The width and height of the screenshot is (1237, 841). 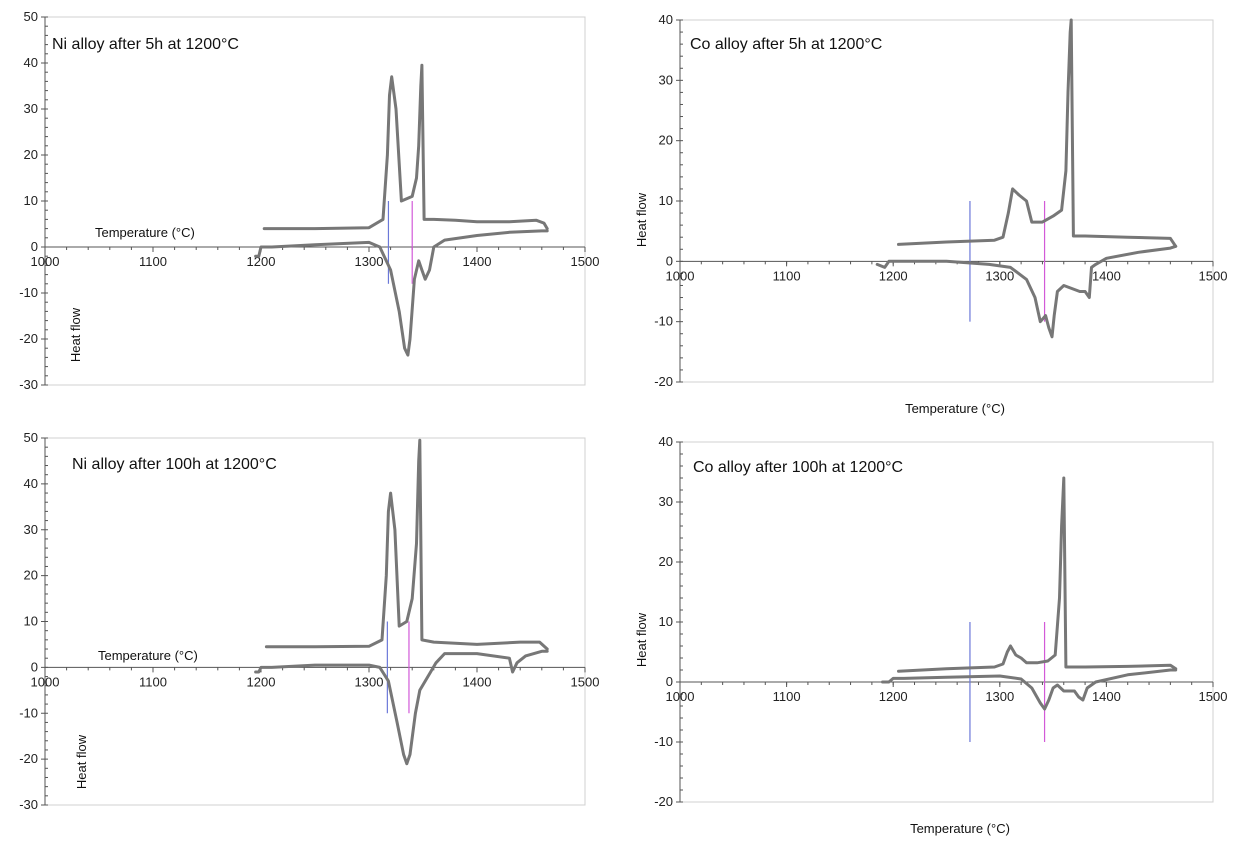 I want to click on chart-title: Co alloy after 100h at 1200°C, so click(x=798, y=467).